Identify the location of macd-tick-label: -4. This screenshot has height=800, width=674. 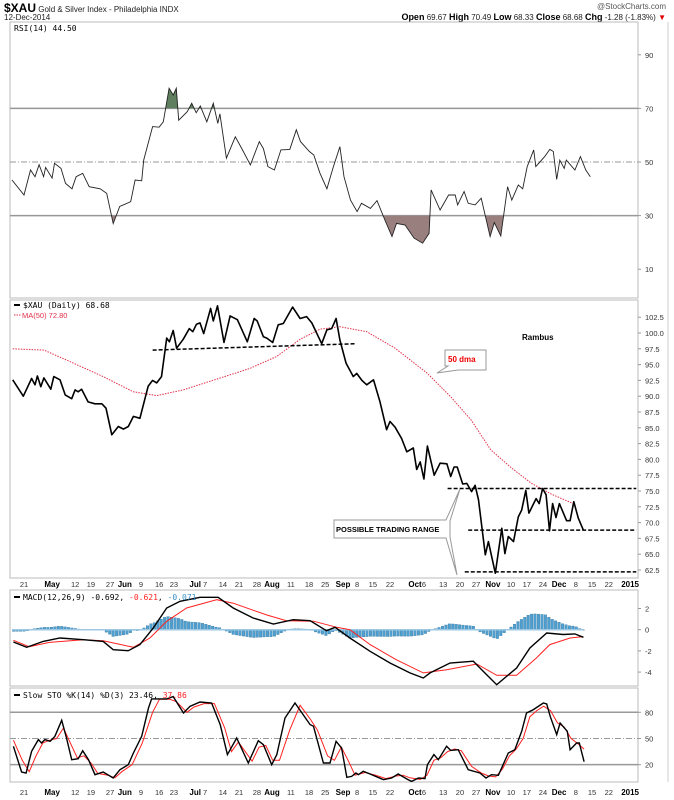
(648, 672).